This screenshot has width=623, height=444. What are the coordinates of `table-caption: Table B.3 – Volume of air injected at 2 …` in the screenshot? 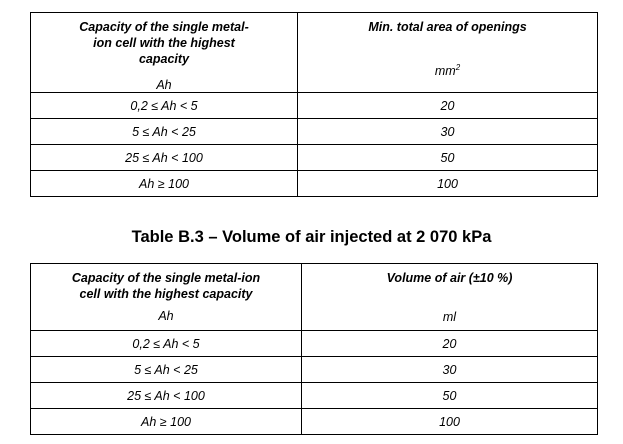 It's located at (311, 237).